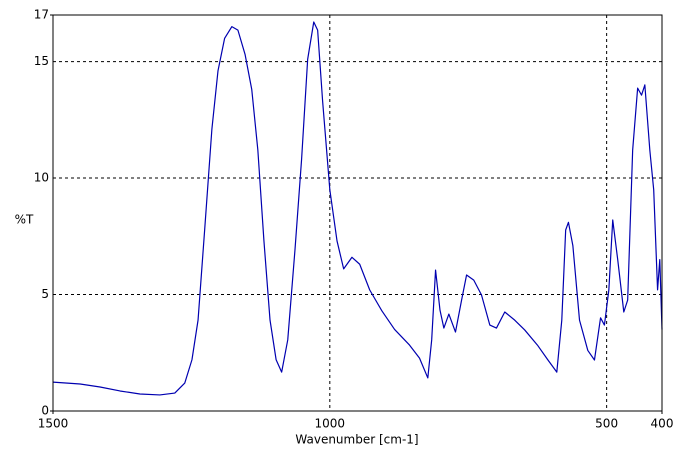 This screenshot has height=451, width=691. What do you see at coordinates (41, 15) in the screenshot?
I see `y-tick-label: 17` at bounding box center [41, 15].